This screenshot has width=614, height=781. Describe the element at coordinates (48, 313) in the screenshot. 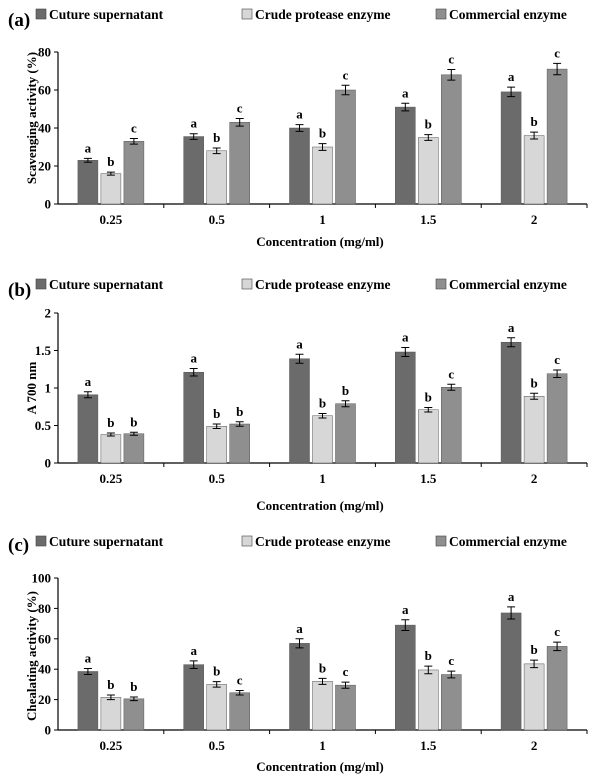

I see `y-tick-label: 2` at that location.